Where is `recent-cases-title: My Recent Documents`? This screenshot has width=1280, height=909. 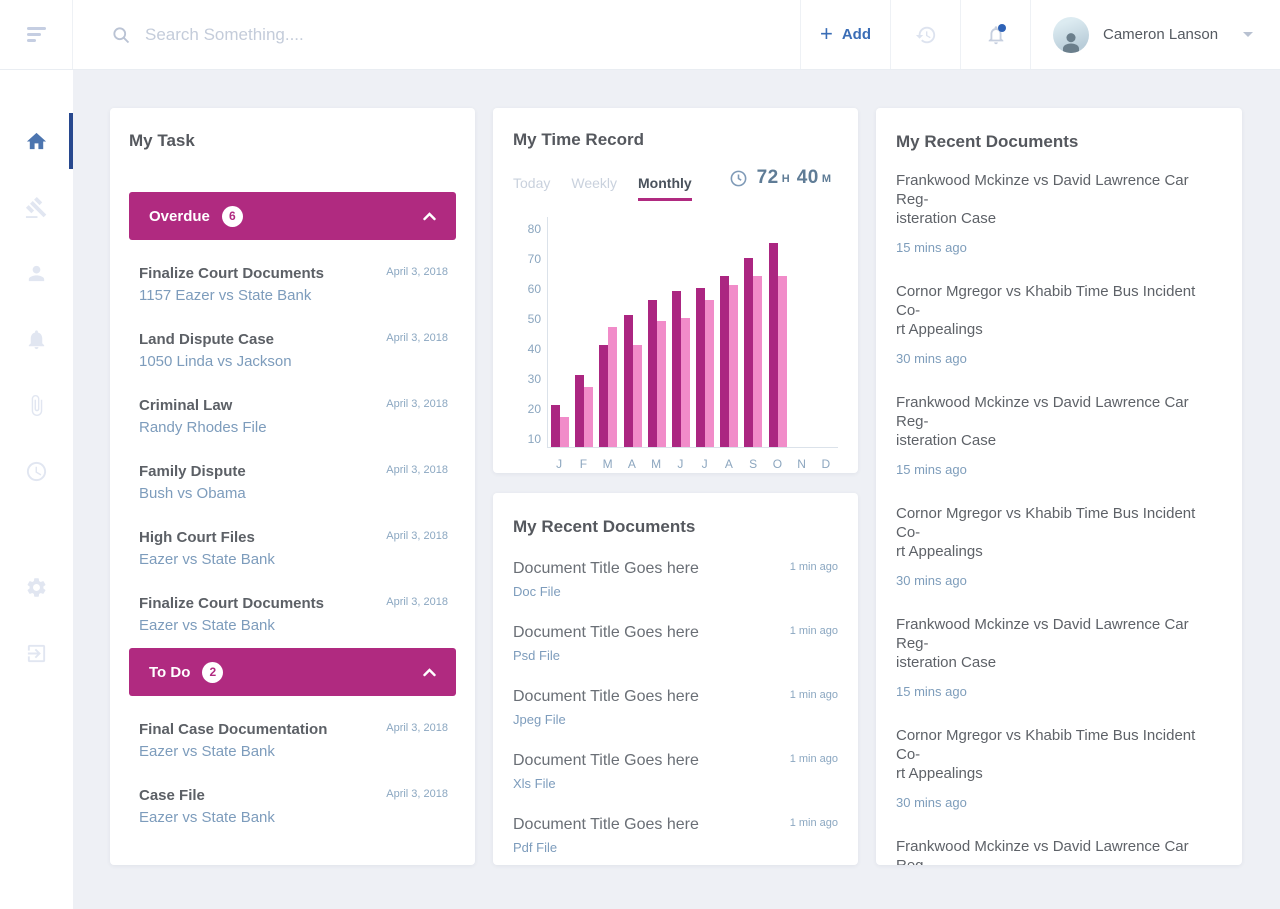 recent-cases-title: My Recent Documents is located at coordinates (987, 141).